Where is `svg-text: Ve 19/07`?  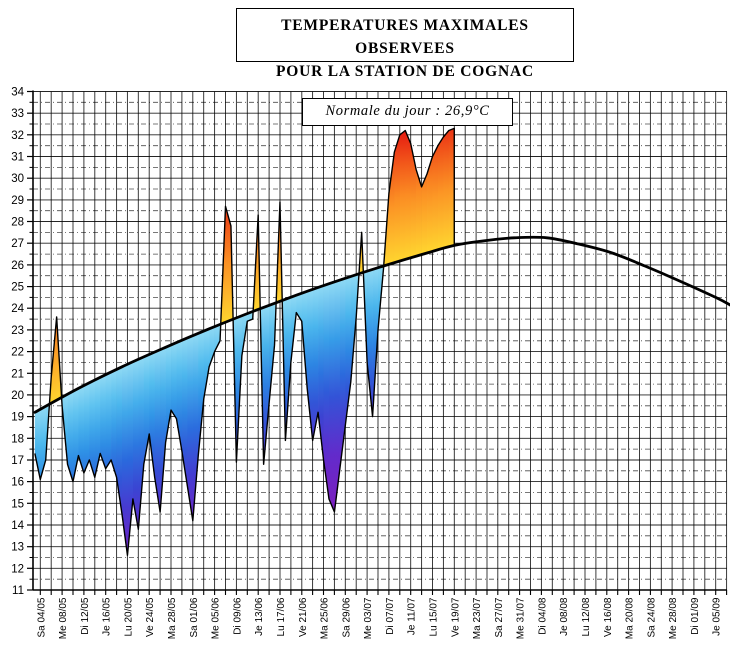
svg-text: Ve 19/07 is located at coordinates (455, 617).